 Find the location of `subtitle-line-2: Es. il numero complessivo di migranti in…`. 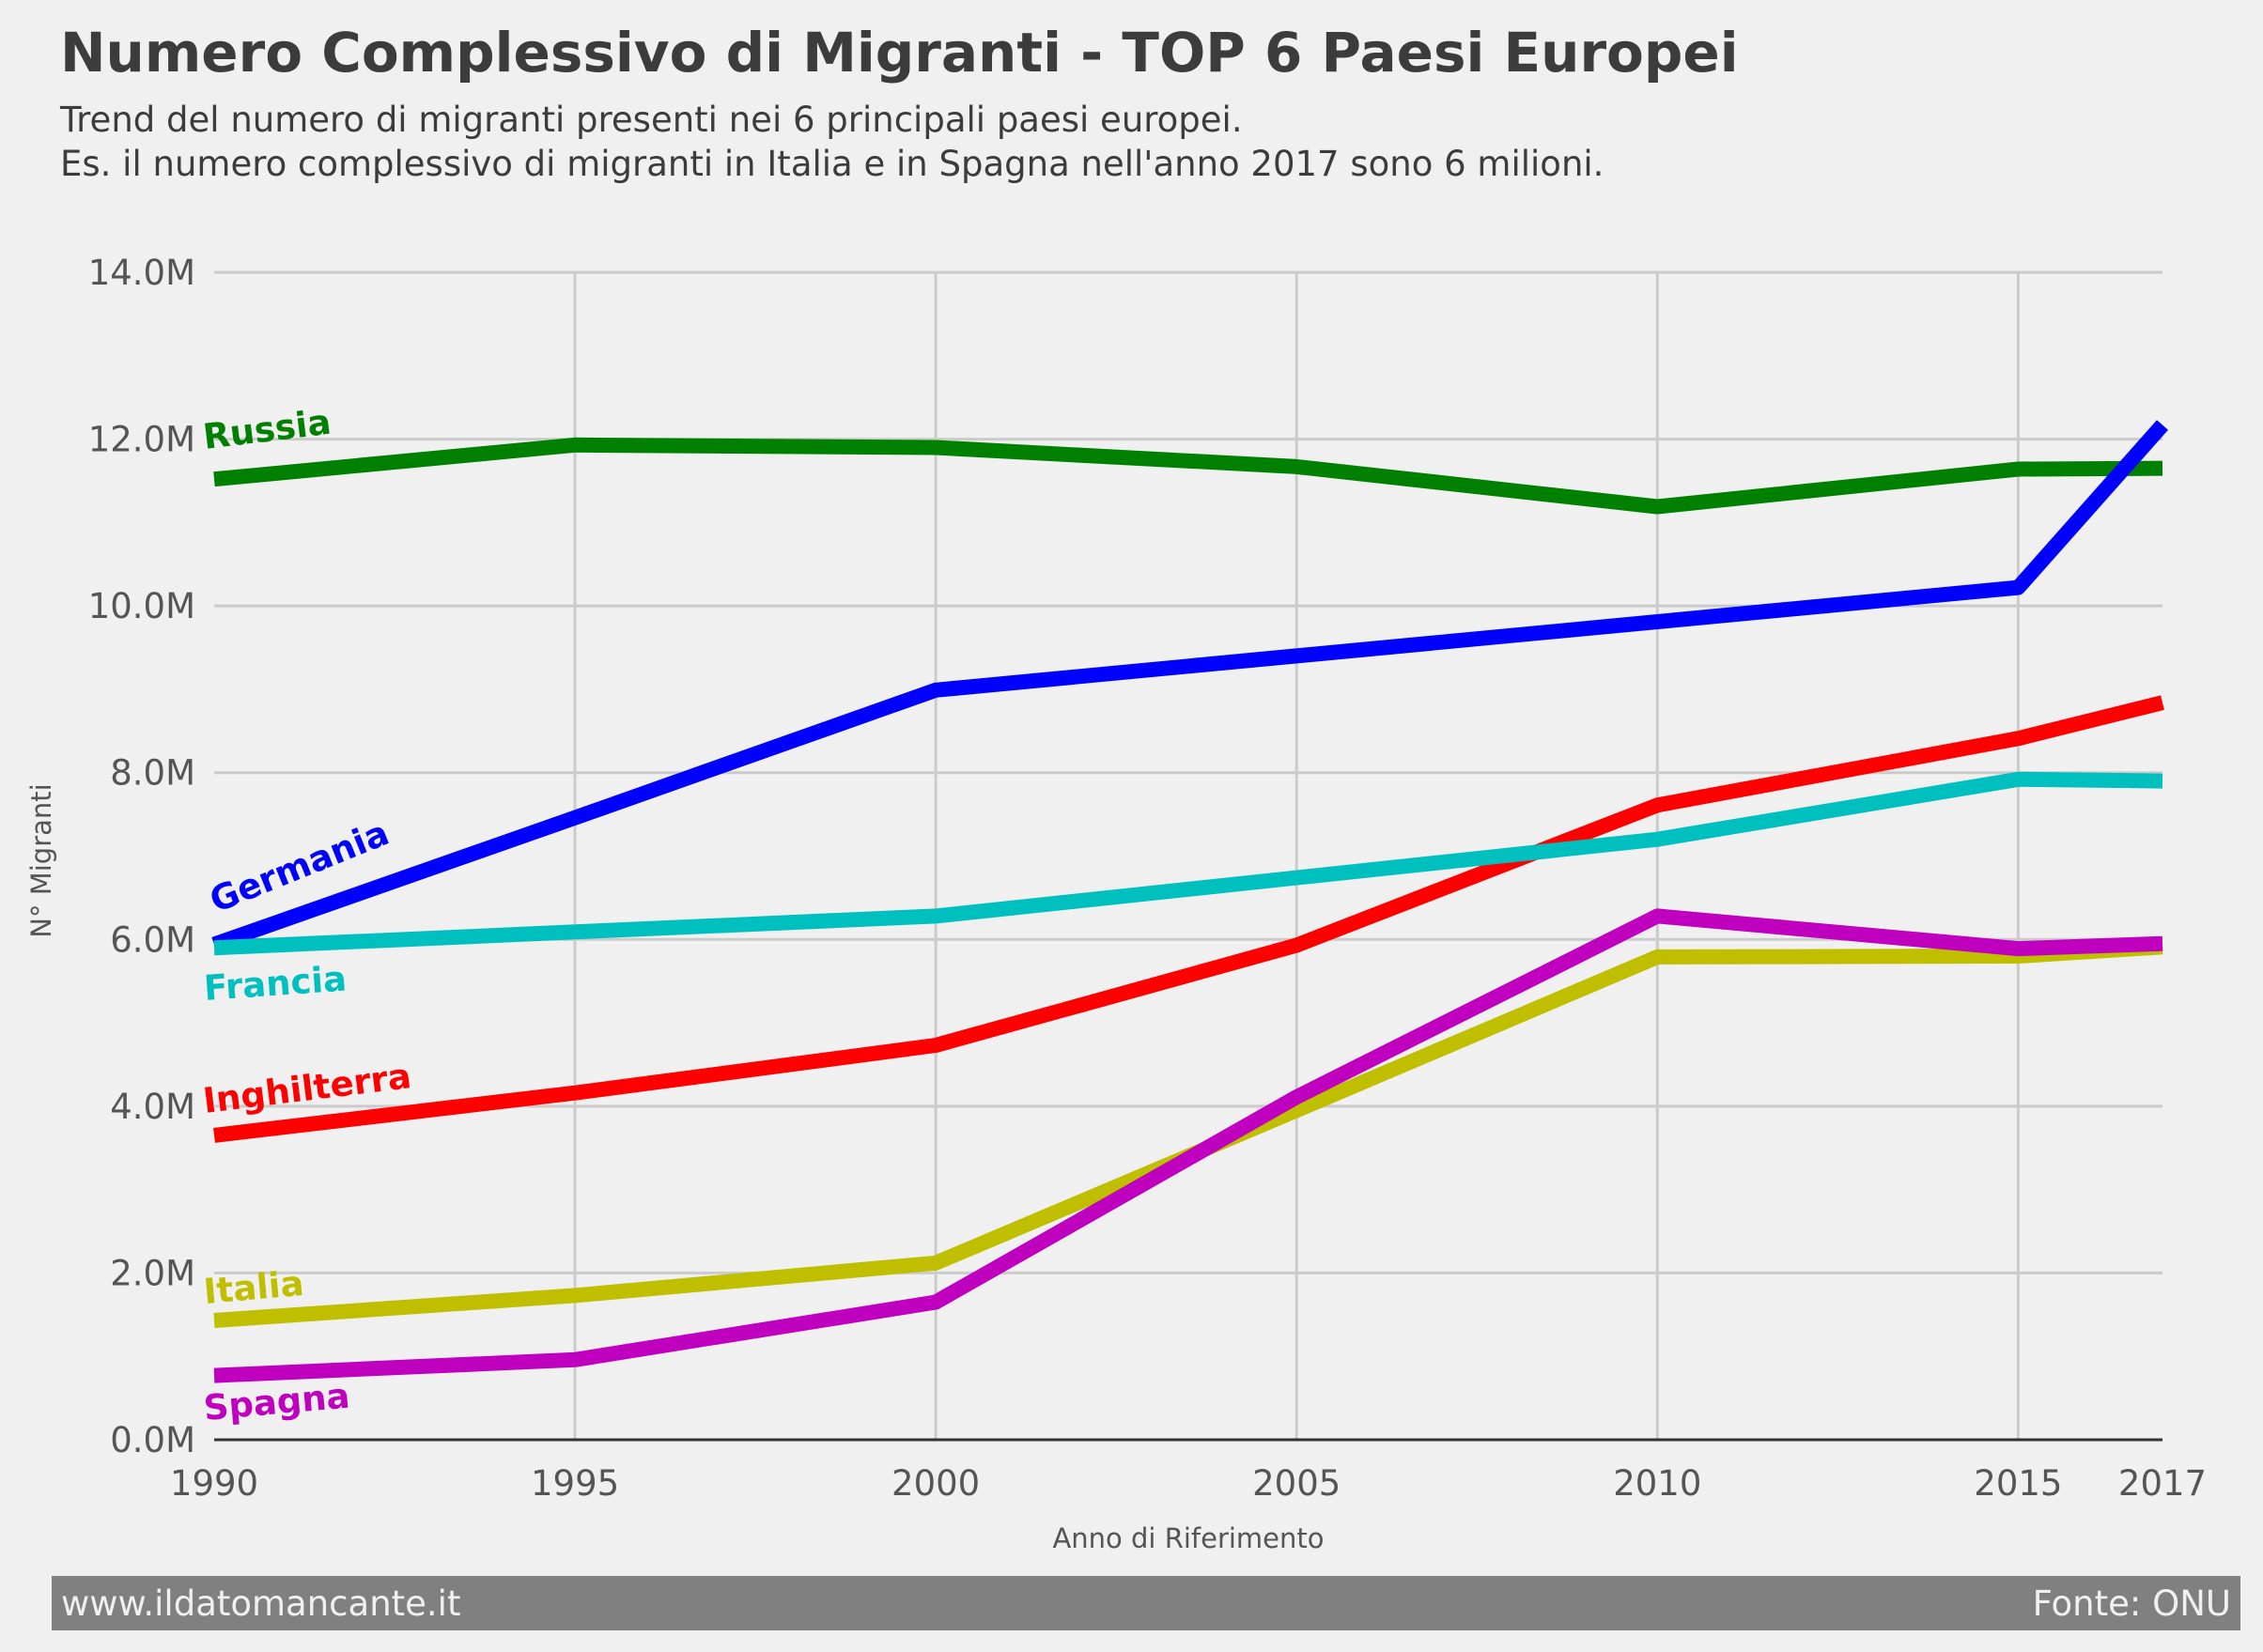

subtitle-line-2: Es. il numero complessivo di migranti in… is located at coordinates (832, 164).